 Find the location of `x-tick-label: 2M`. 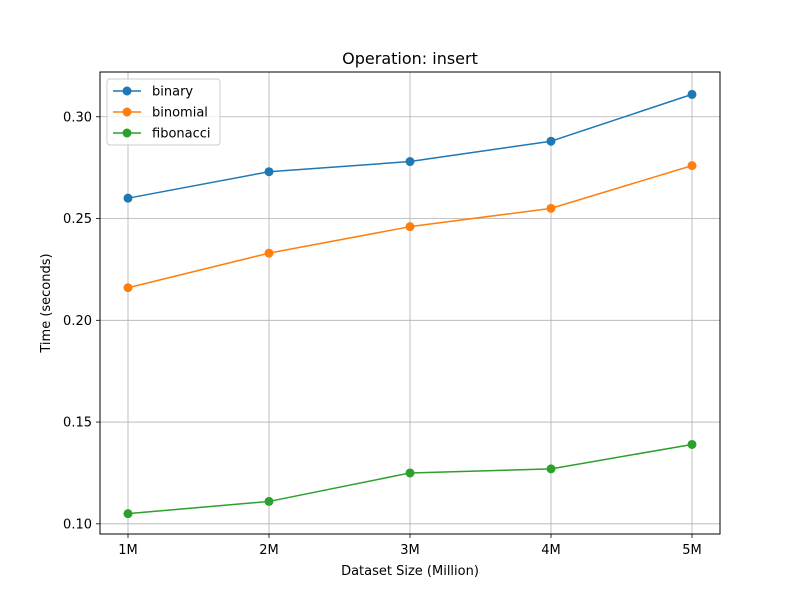

x-tick-label: 2M is located at coordinates (269, 550).